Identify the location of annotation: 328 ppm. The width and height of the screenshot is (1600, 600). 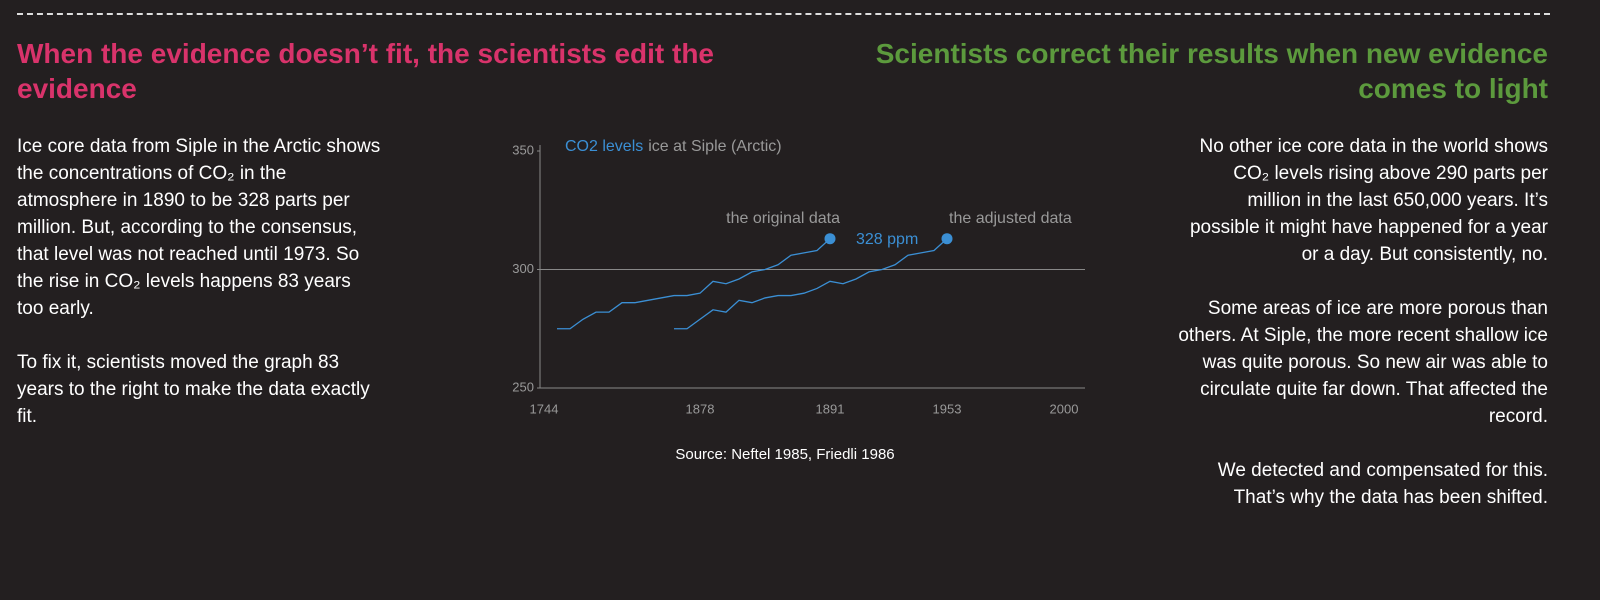
(887, 239).